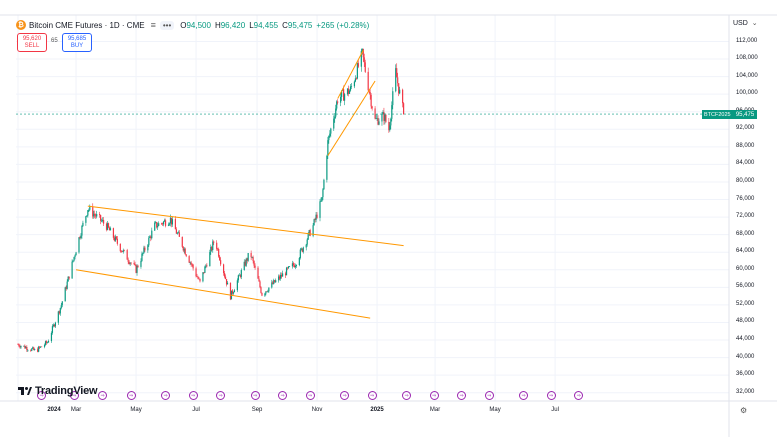  I want to click on gear-icon: ⚙, so click(744, 410).